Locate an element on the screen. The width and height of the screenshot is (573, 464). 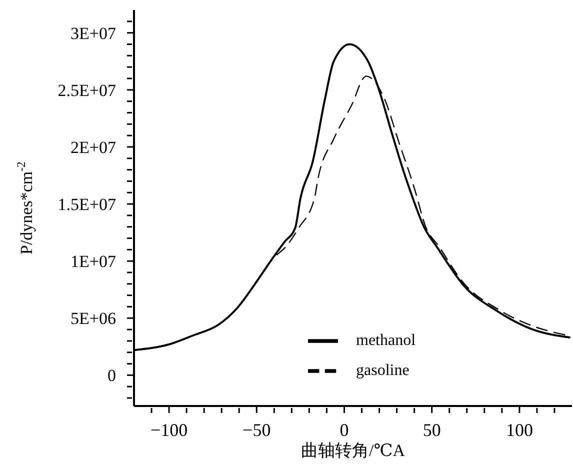
y-tick-label: 2.5E+07 is located at coordinates (87, 90).